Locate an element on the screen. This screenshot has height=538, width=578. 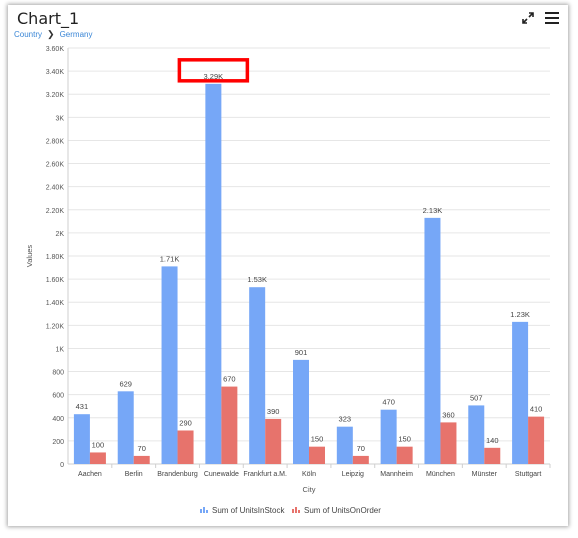
x-tick-label: Frankfurt a.M. is located at coordinates (265, 474).